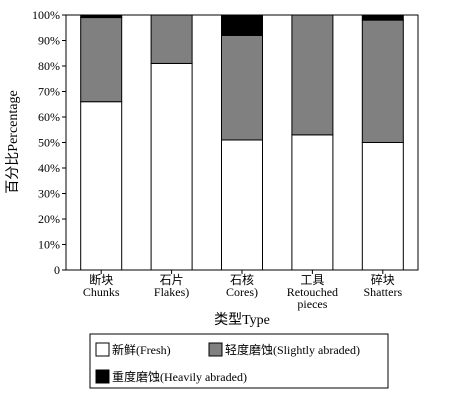 The width and height of the screenshot is (463, 403). Describe the element at coordinates (49, 41) in the screenshot. I see `y-tick-label: 90%` at that location.